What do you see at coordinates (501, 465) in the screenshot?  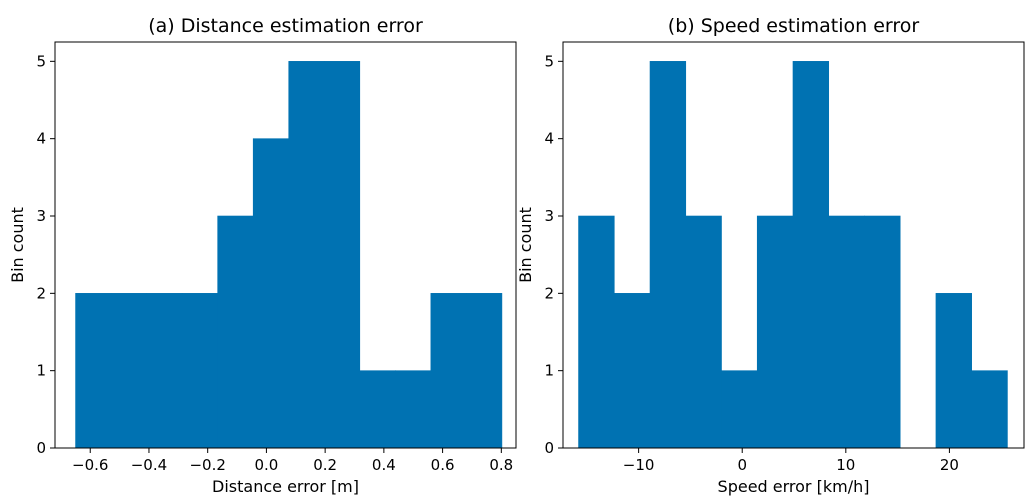 I see `x-tick-label: 0.8` at bounding box center [501, 465].